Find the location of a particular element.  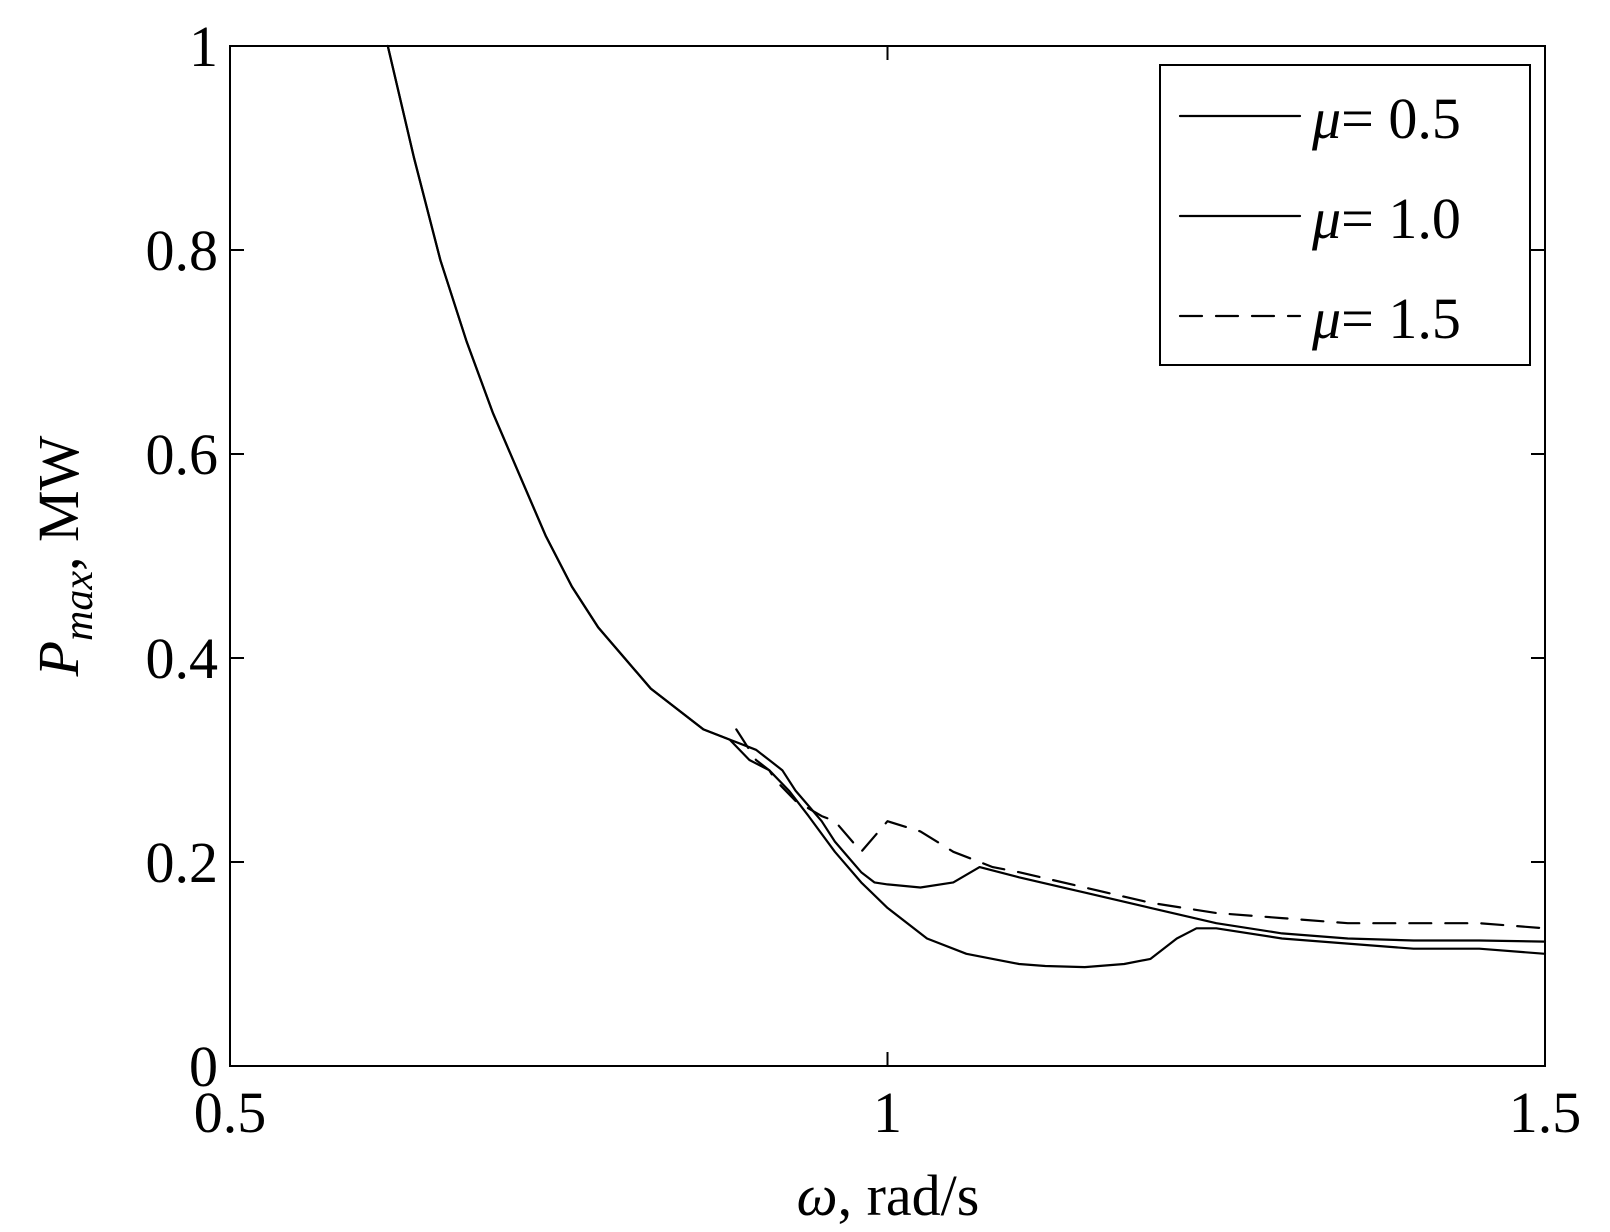

y-tick-label: 0.8 is located at coordinates (182, 250).